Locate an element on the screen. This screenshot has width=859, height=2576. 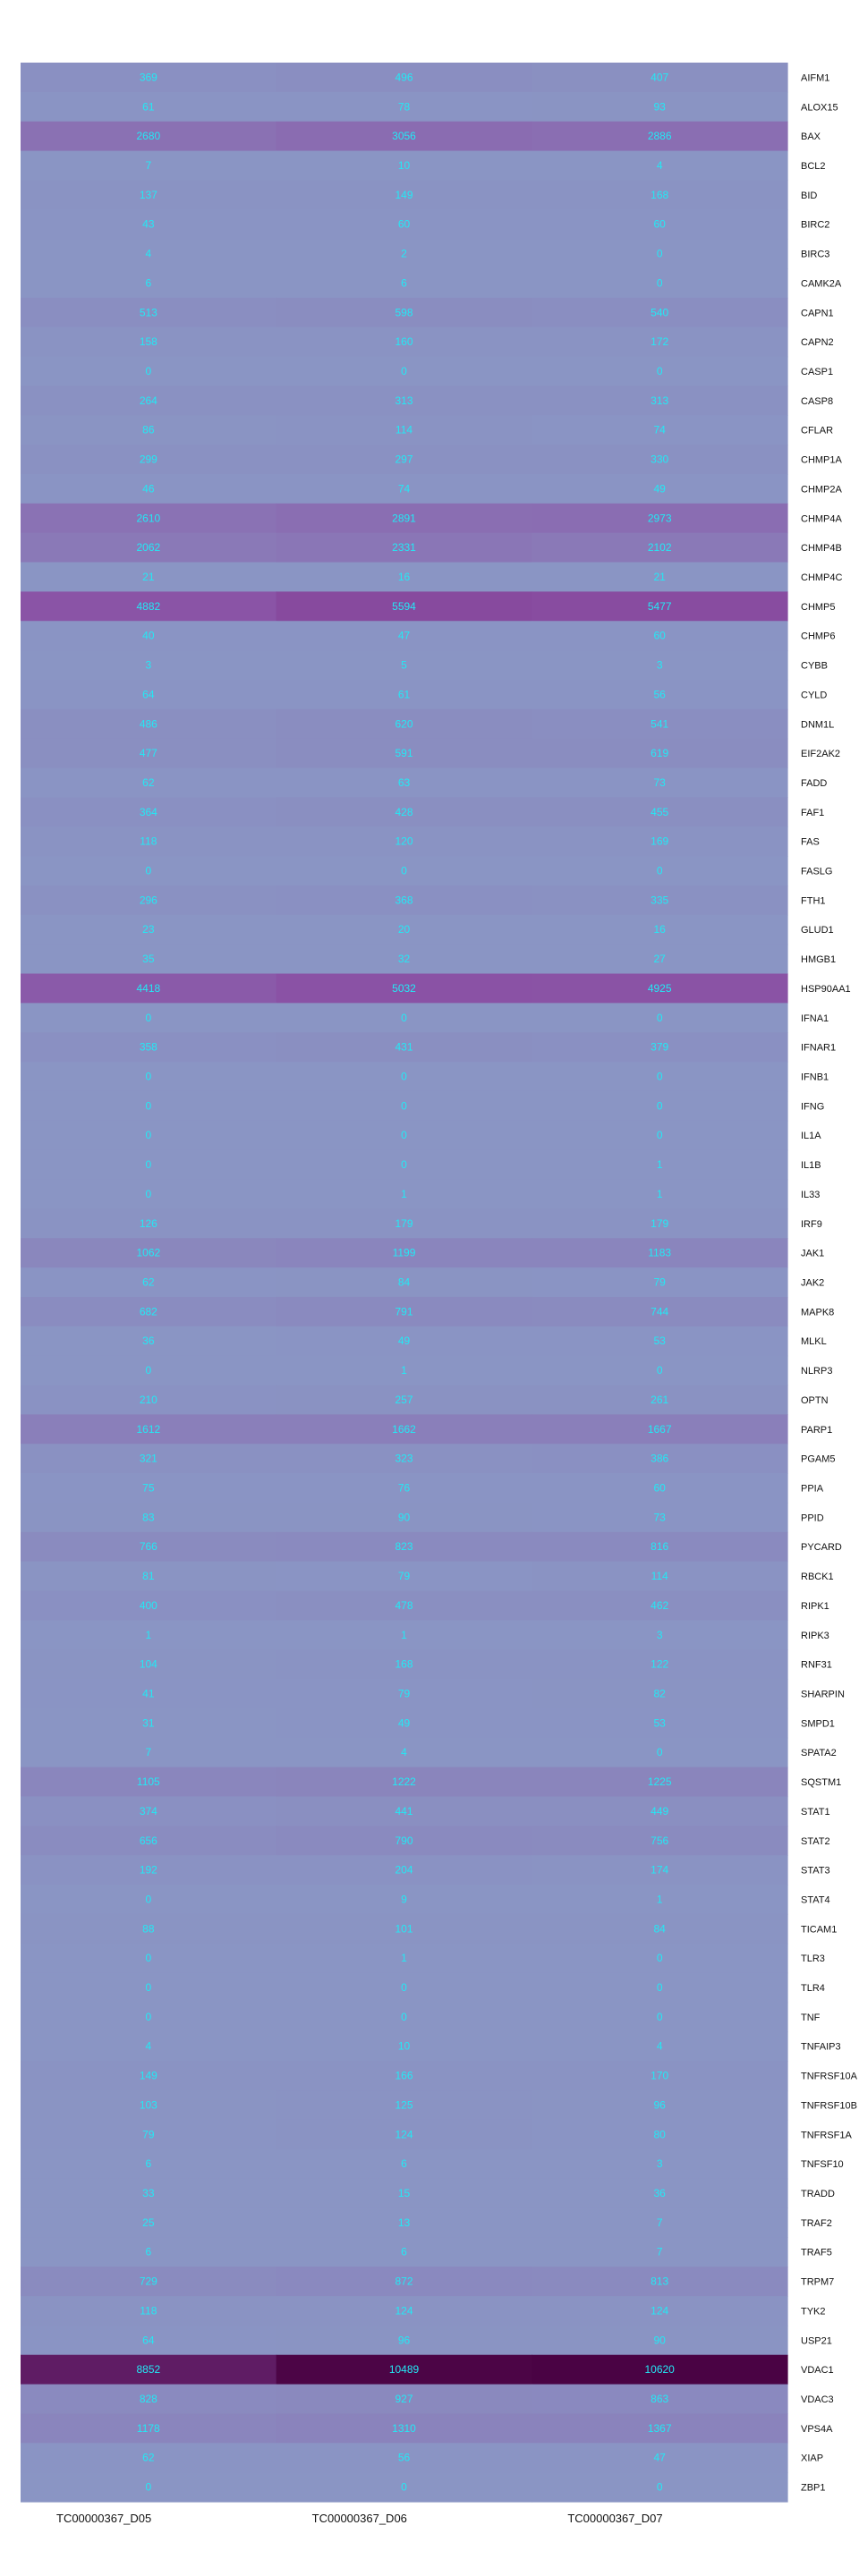
row-label: EIF2AK2 is located at coordinates (820, 754).